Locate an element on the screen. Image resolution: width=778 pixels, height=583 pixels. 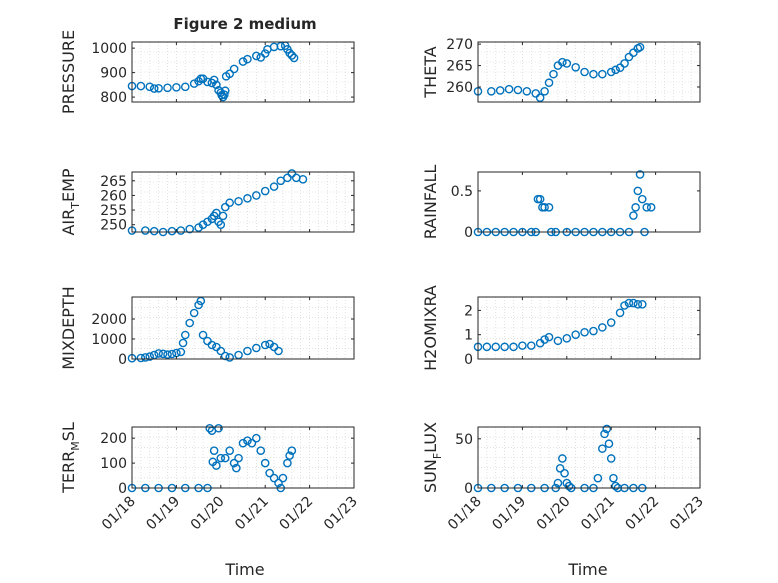
y-axis-label-7: SUNFLUX is located at coordinates (432, 457).